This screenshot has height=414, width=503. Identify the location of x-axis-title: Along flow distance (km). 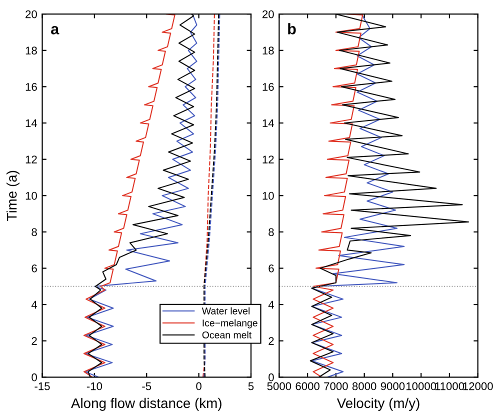
(146, 404).